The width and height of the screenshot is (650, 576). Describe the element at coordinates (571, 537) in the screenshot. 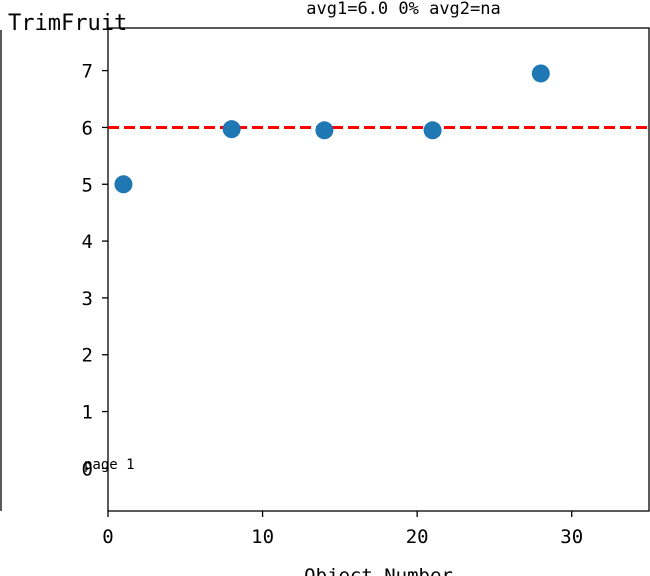

I see `x-tick-label: 30` at that location.